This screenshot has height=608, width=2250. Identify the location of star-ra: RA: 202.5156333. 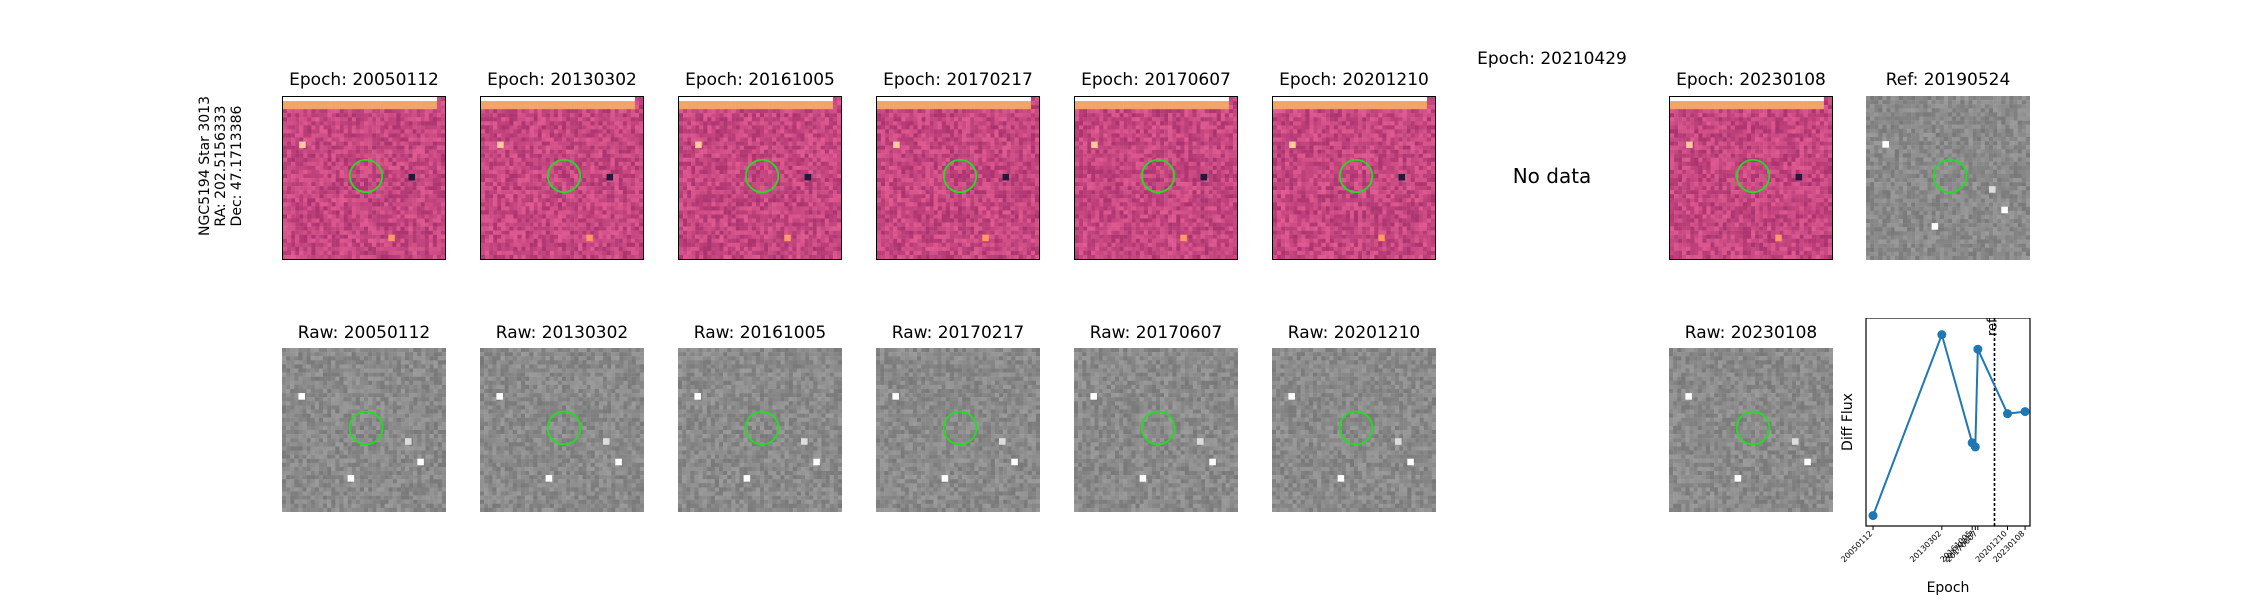
(221, 166).